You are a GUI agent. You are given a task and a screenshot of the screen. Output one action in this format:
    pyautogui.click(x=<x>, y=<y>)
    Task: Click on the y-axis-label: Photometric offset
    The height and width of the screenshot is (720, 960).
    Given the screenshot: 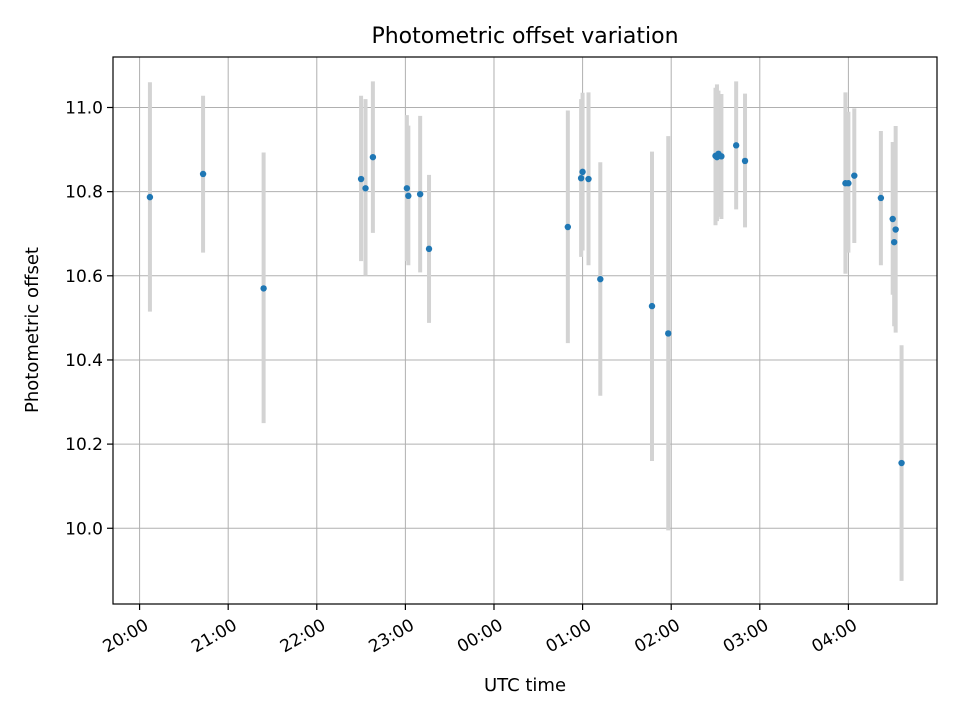 What is the action you would take?
    pyautogui.click(x=32, y=330)
    